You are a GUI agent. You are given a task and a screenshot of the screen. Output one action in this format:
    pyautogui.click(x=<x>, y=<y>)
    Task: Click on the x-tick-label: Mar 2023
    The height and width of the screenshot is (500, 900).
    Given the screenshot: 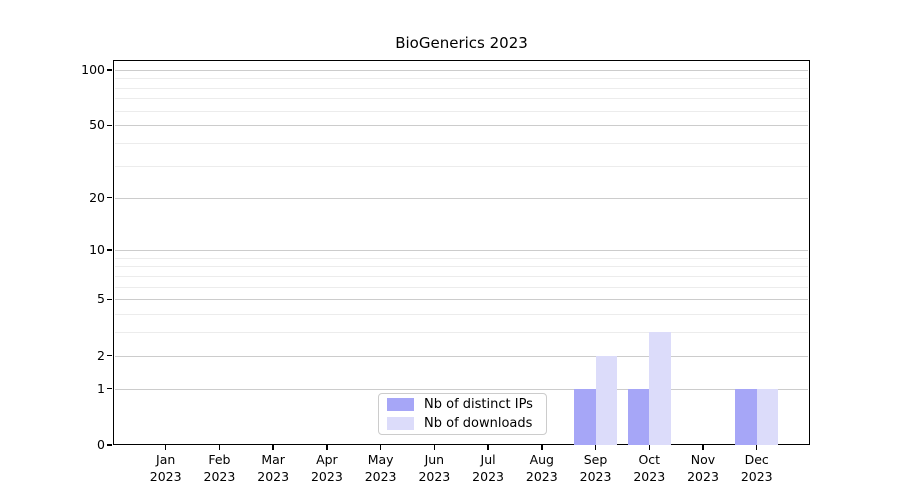 What is the action you would take?
    pyautogui.click(x=273, y=468)
    